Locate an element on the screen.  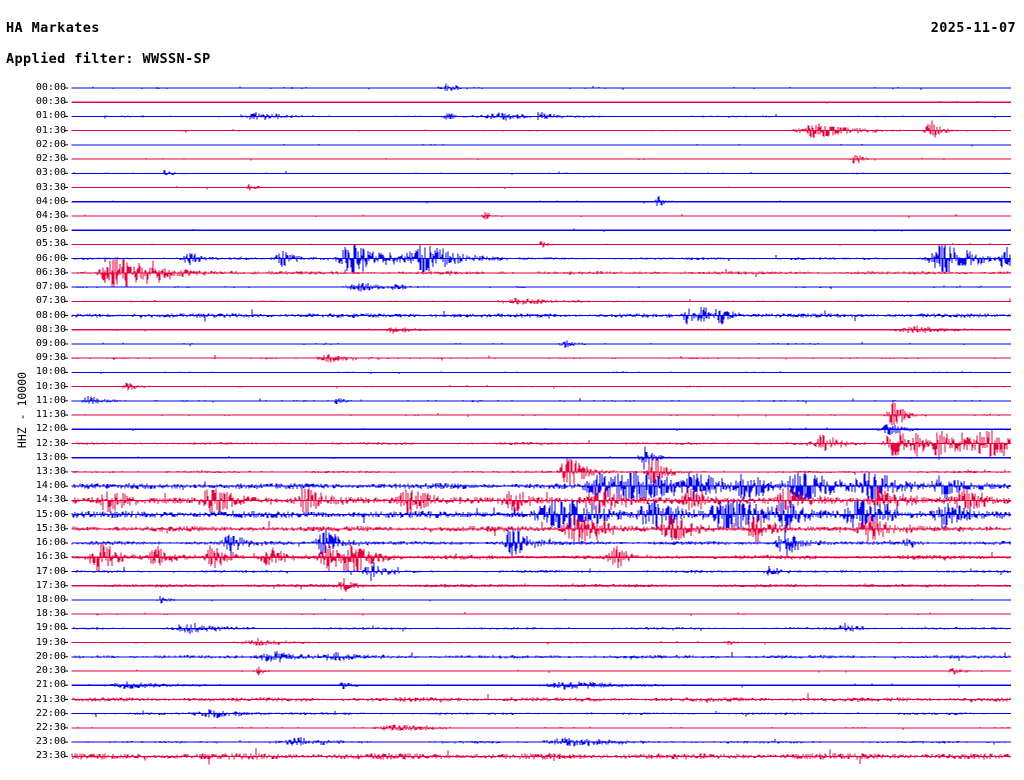
time-label: 09:30 is located at coordinates (50, 358).